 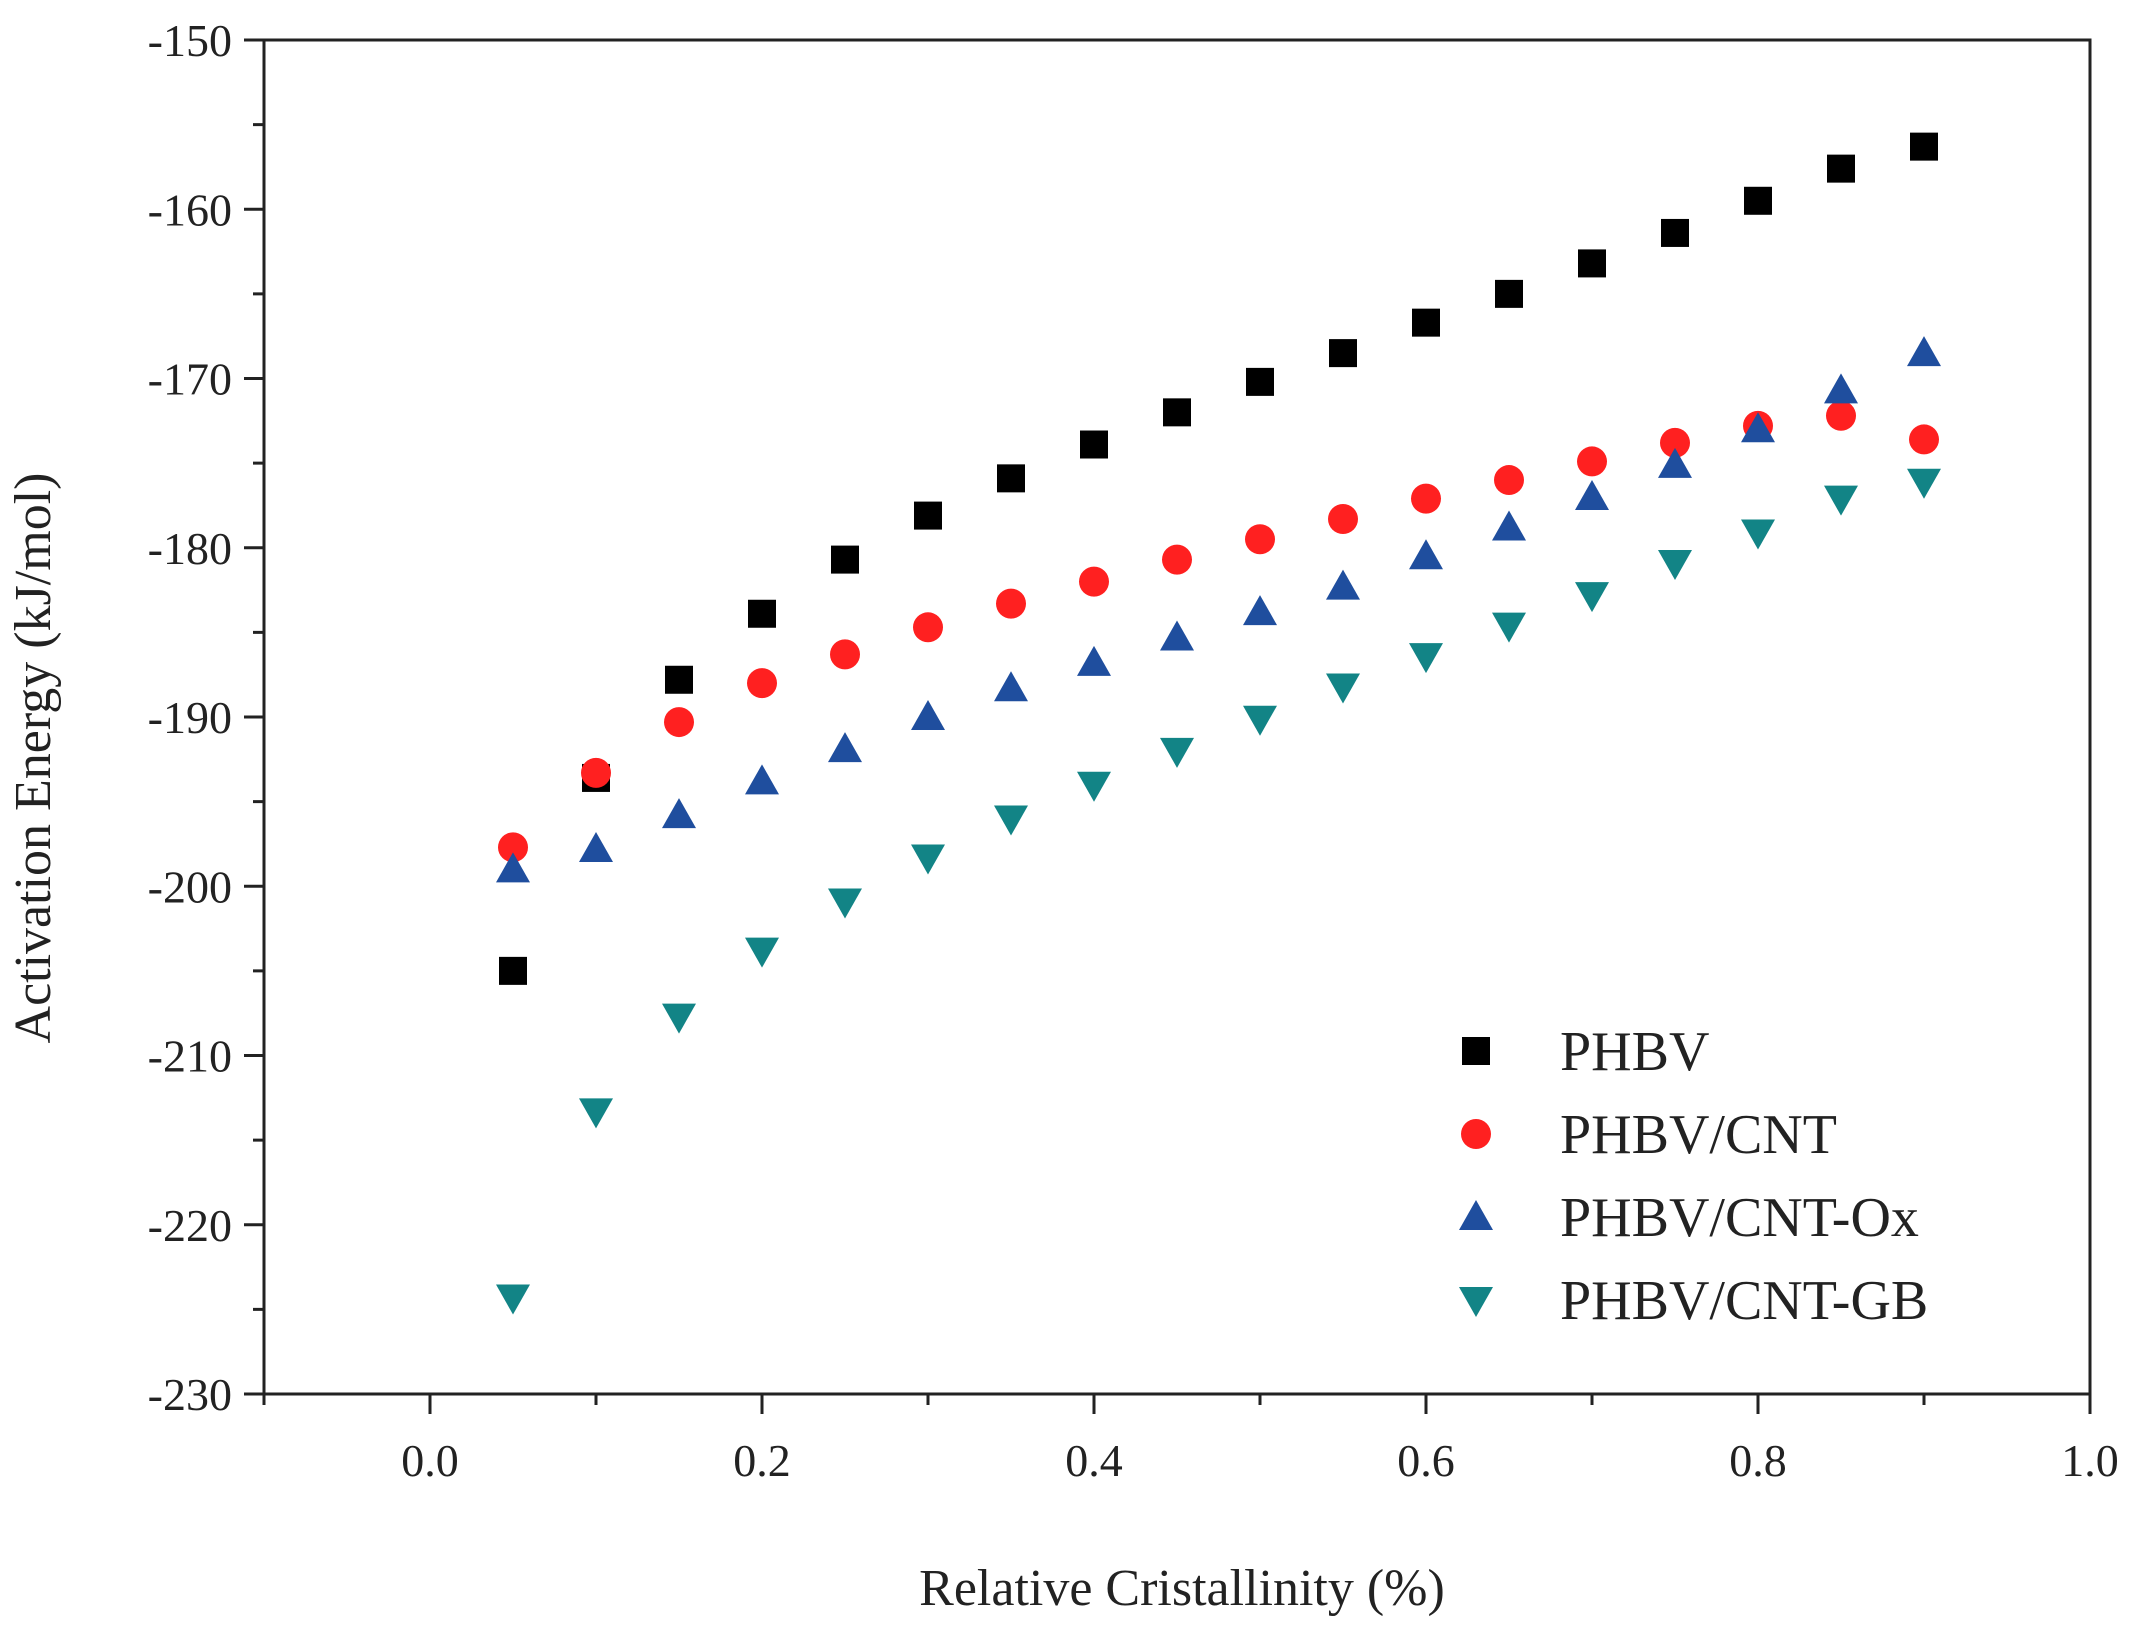 I want to click on legend-item: PHBV/CNT-GB, so click(x=1693, y=1301).